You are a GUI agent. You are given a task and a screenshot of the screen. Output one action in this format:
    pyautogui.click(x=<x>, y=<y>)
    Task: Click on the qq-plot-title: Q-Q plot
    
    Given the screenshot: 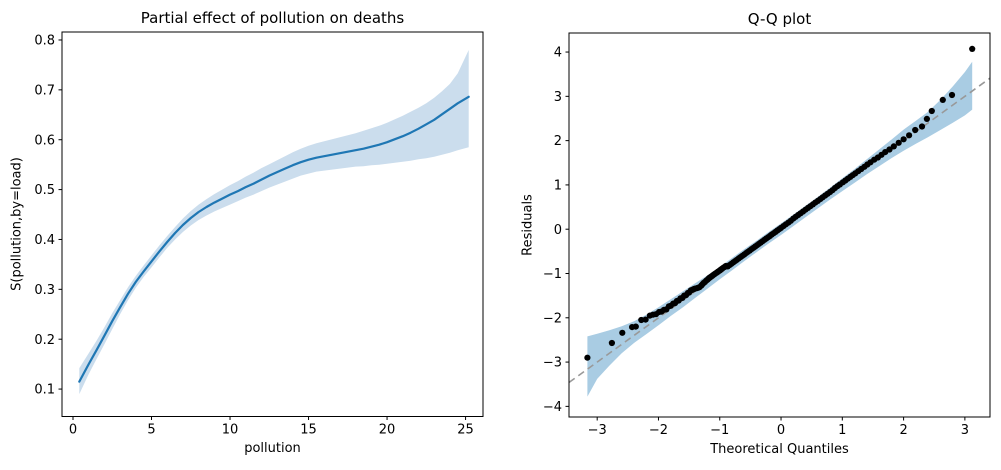 What is the action you would take?
    pyautogui.click(x=779, y=19)
    